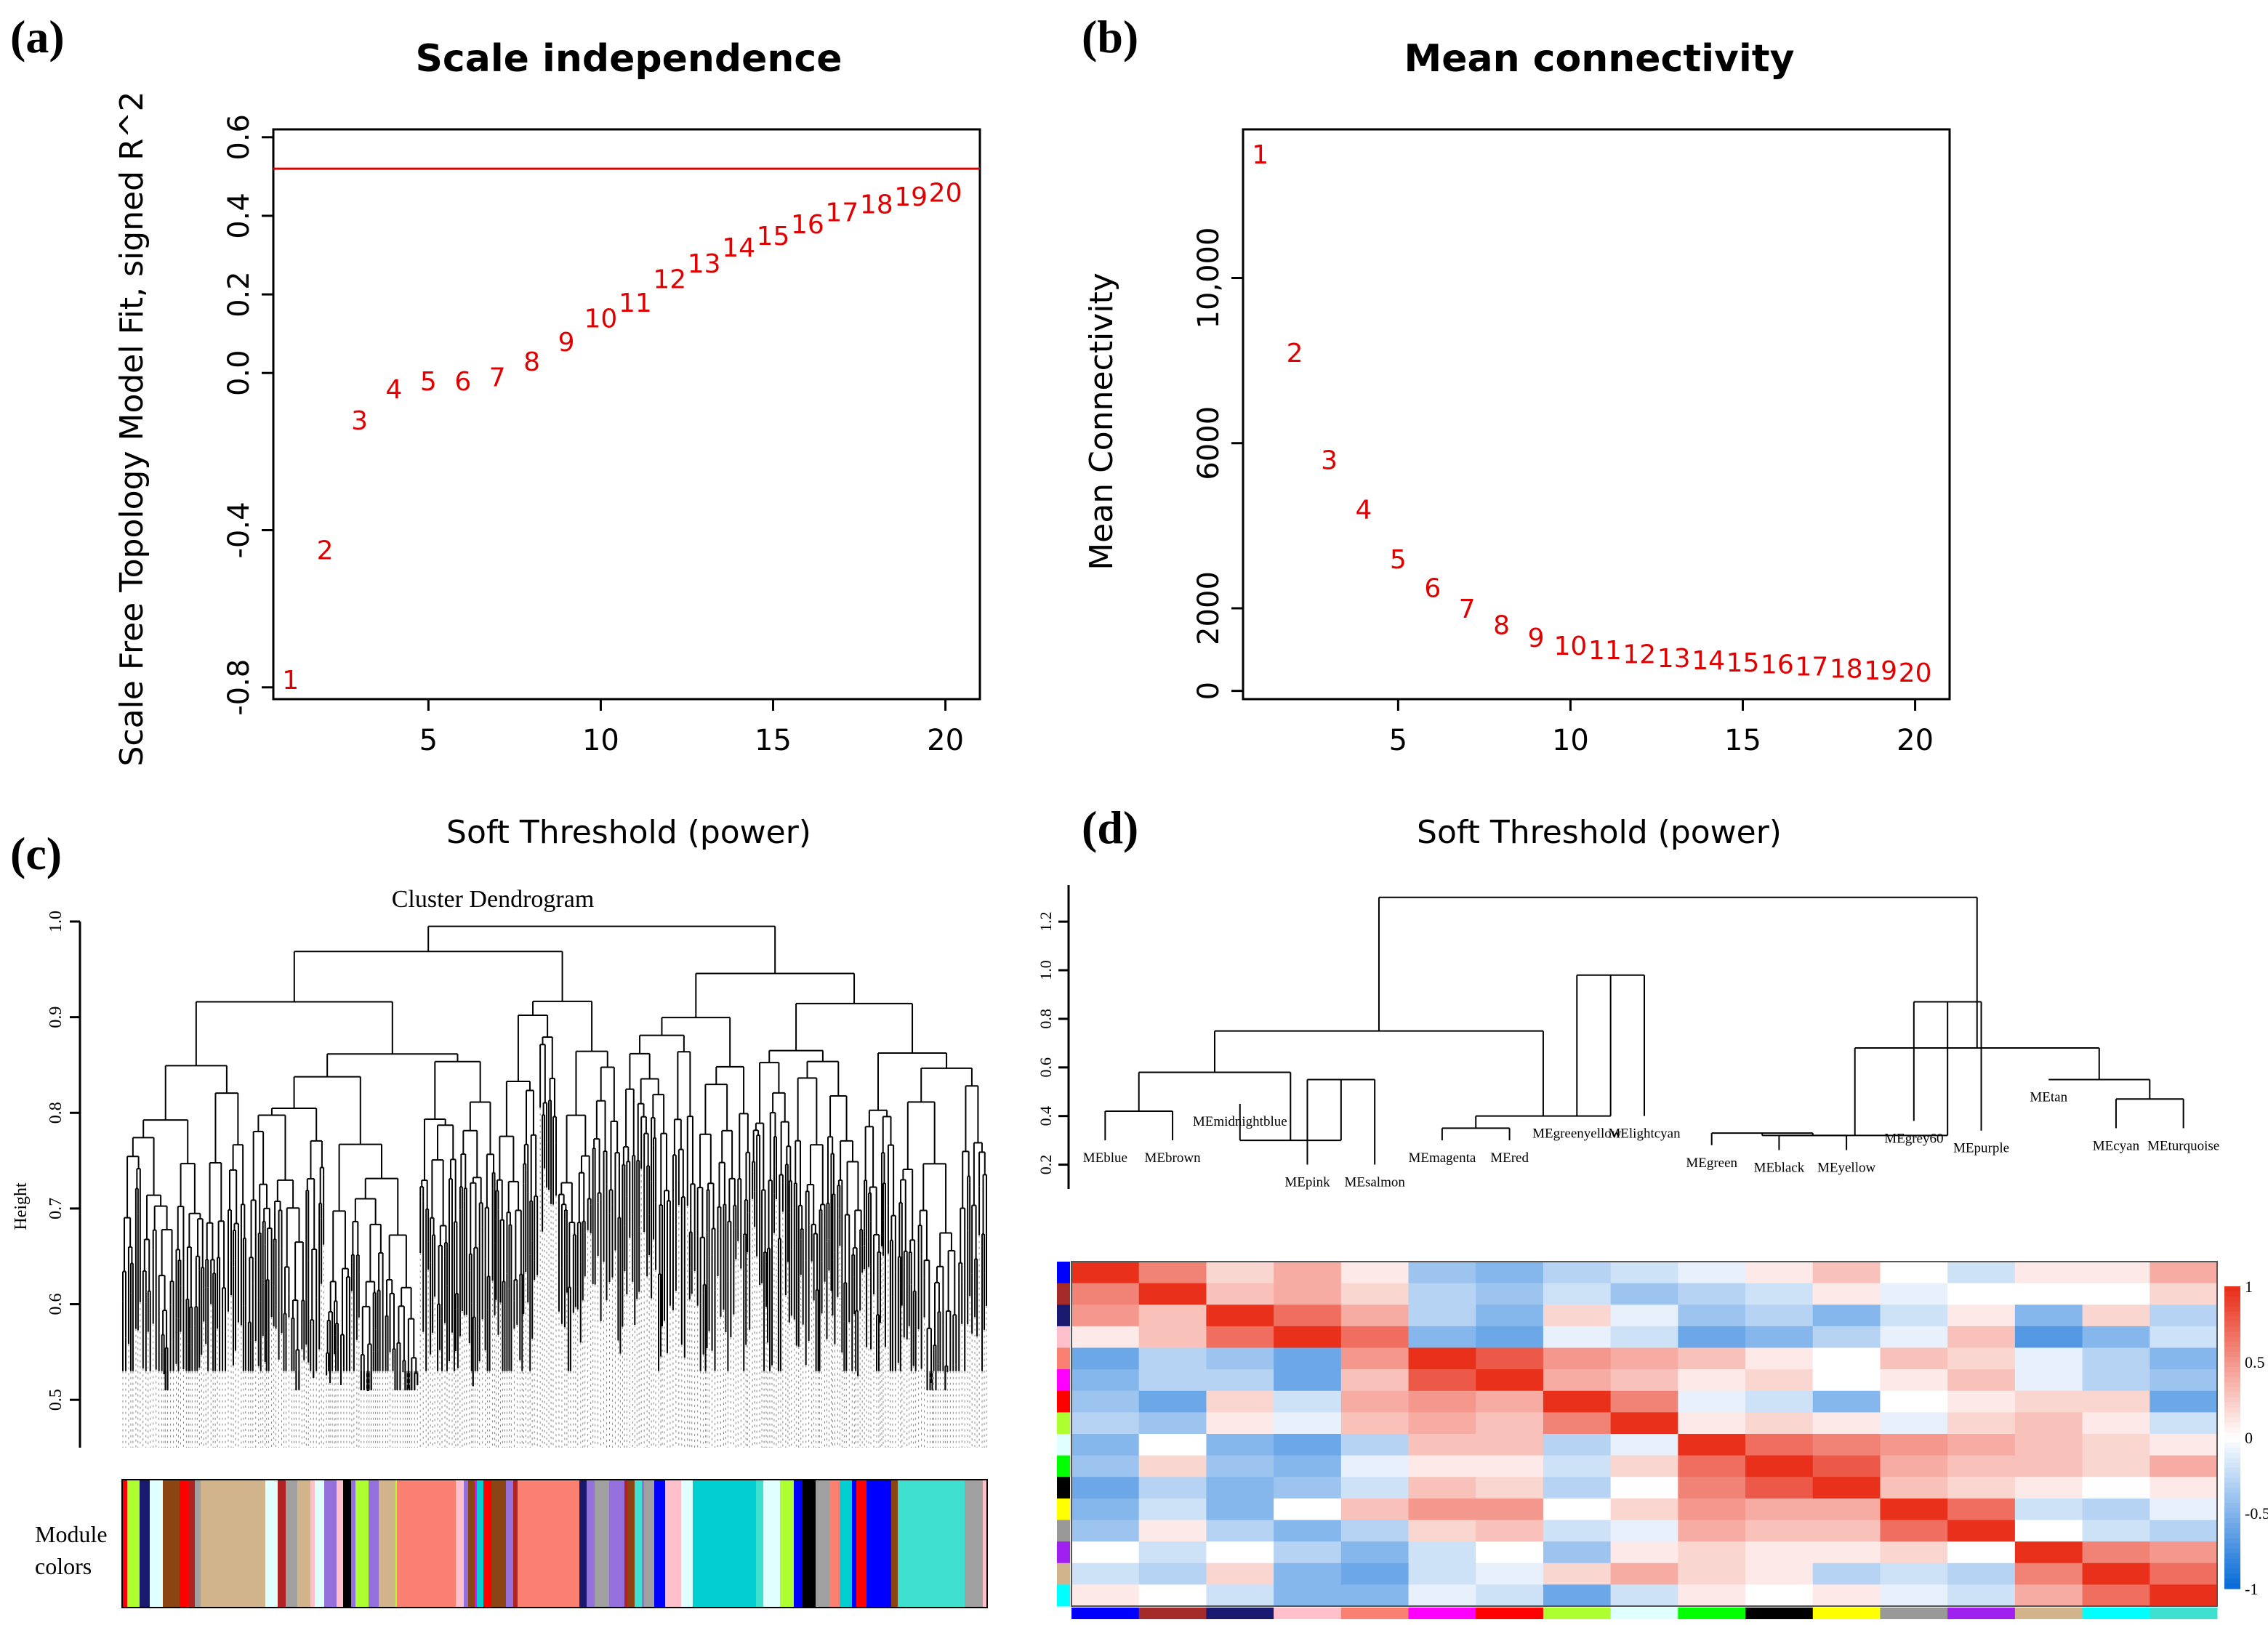 Image resolution: width=2268 pixels, height=1625 pixels. Describe the element at coordinates (2249, 1287) in the screenshot. I see `legend-tick-label: 1` at that location.